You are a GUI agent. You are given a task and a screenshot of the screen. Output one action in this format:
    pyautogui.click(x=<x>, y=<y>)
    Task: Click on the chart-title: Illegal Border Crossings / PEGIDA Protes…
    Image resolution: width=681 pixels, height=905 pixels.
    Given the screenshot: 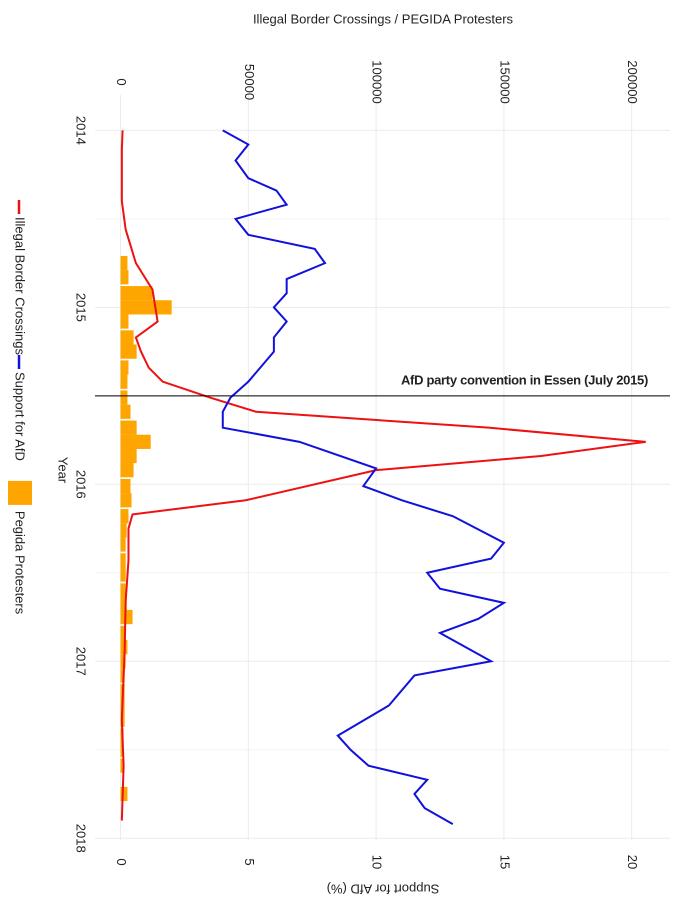 What is the action you would take?
    pyautogui.click(x=383, y=18)
    